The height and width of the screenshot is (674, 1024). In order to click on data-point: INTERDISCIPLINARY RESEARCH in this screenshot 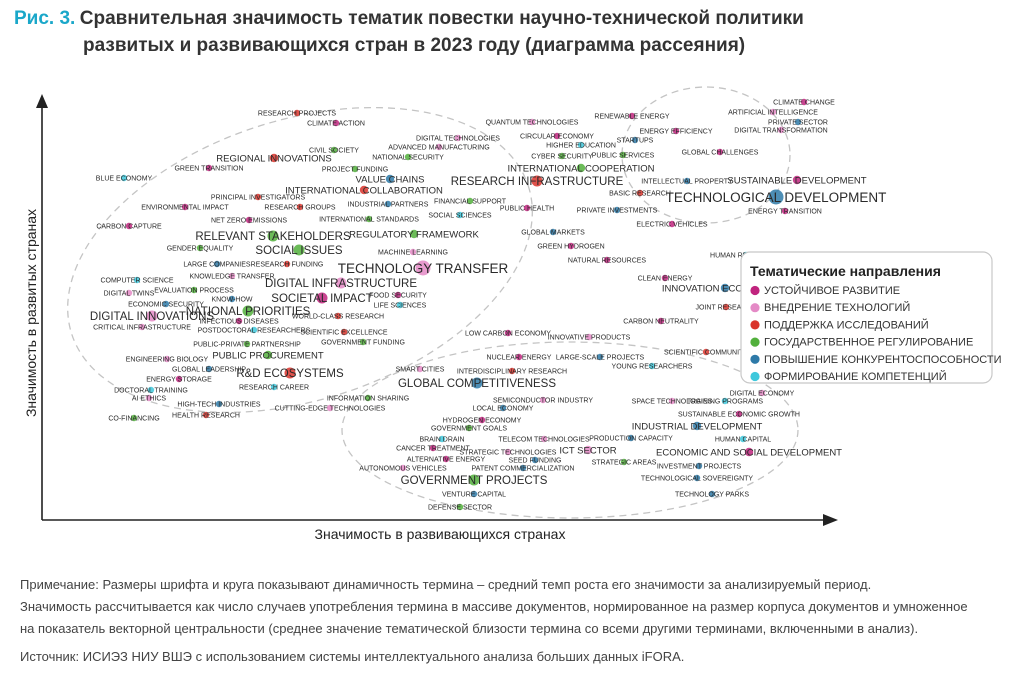, I will do `click(512, 371)`.